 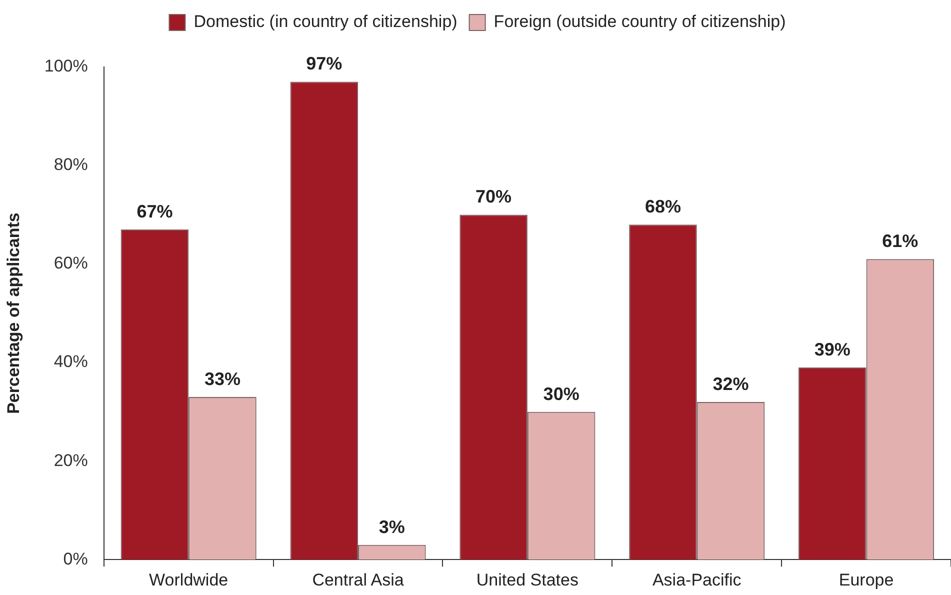 I want to click on x-tick-label: United States, so click(x=527, y=580).